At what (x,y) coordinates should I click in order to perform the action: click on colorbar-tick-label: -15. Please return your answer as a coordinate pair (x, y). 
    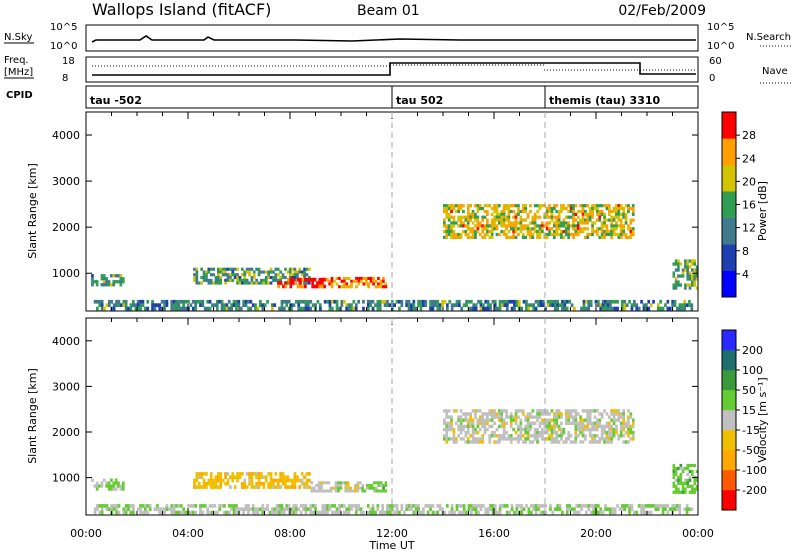
    Looking at the image, I should click on (751, 430).